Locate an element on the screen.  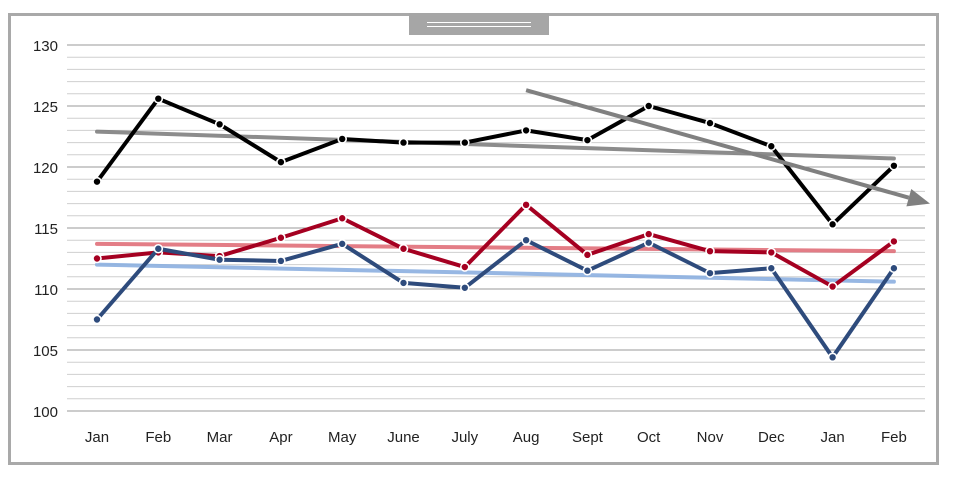
x-tick-label: Apr is located at coordinates (280, 437).